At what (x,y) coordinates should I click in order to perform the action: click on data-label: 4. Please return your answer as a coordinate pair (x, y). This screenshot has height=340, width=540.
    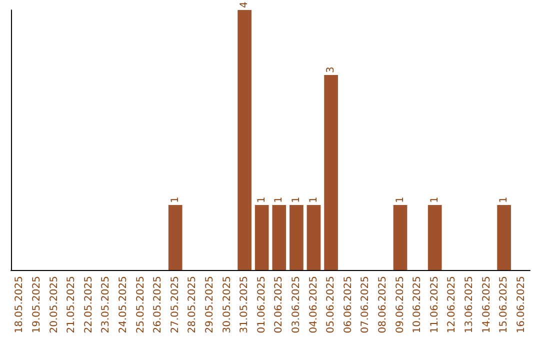
    Looking at the image, I should click on (244, 5).